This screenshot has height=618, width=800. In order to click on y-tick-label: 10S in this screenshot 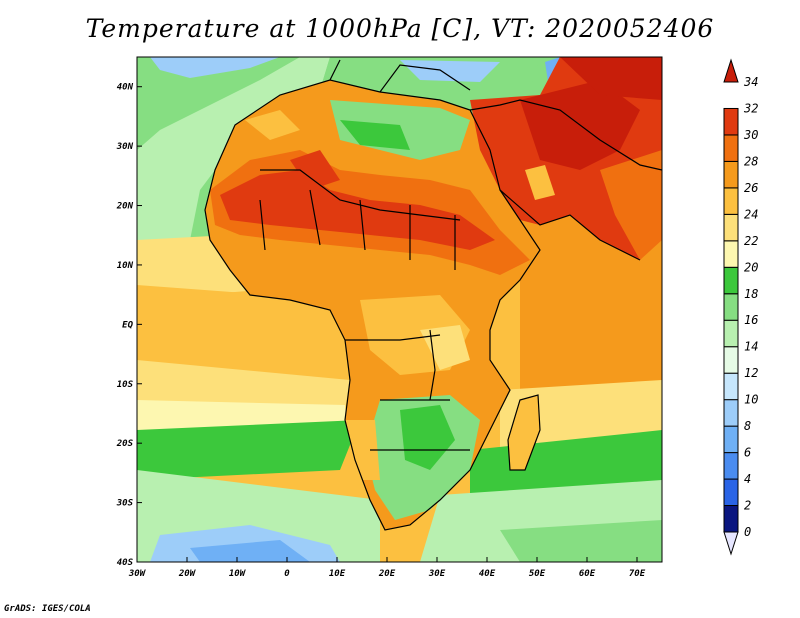, I will do `click(125, 385)`.